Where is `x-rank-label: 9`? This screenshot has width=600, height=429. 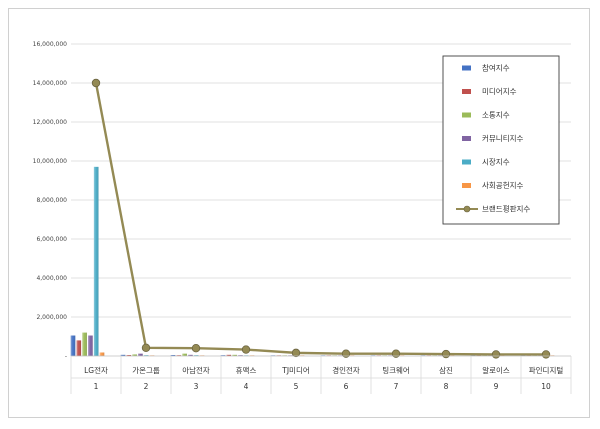
x-rank-label: 9 is located at coordinates (496, 386).